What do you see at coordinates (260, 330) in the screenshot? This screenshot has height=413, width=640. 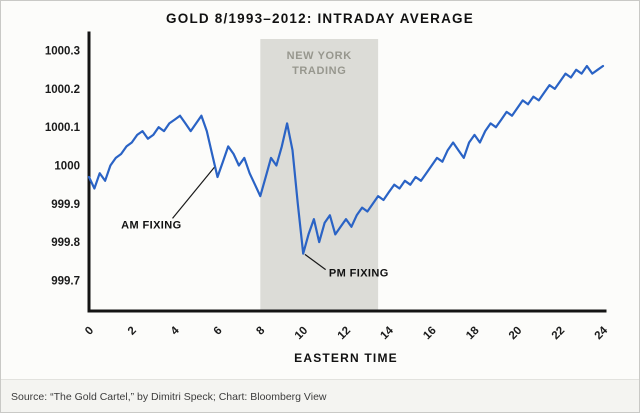 I see `x-tick-label: 8` at bounding box center [260, 330].